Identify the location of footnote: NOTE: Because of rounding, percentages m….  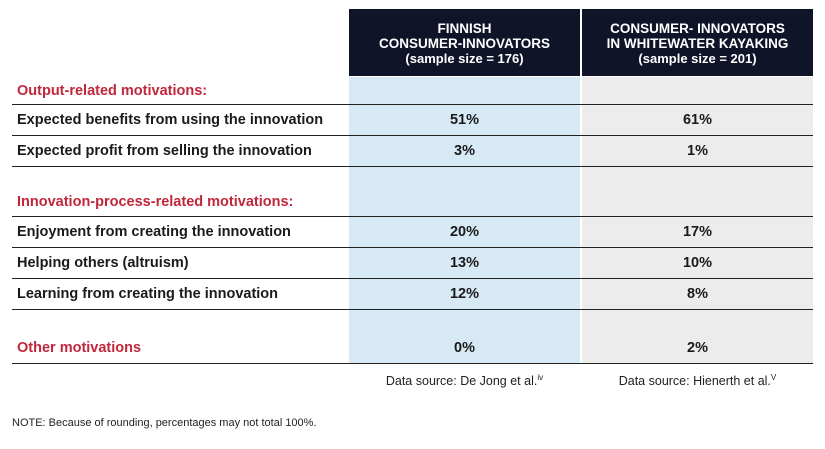
(164, 423).